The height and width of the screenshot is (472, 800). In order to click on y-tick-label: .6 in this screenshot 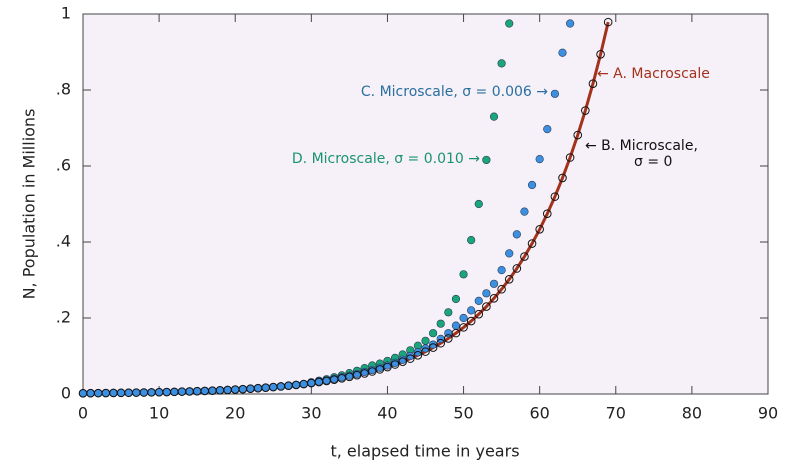, I will do `click(63, 165)`.